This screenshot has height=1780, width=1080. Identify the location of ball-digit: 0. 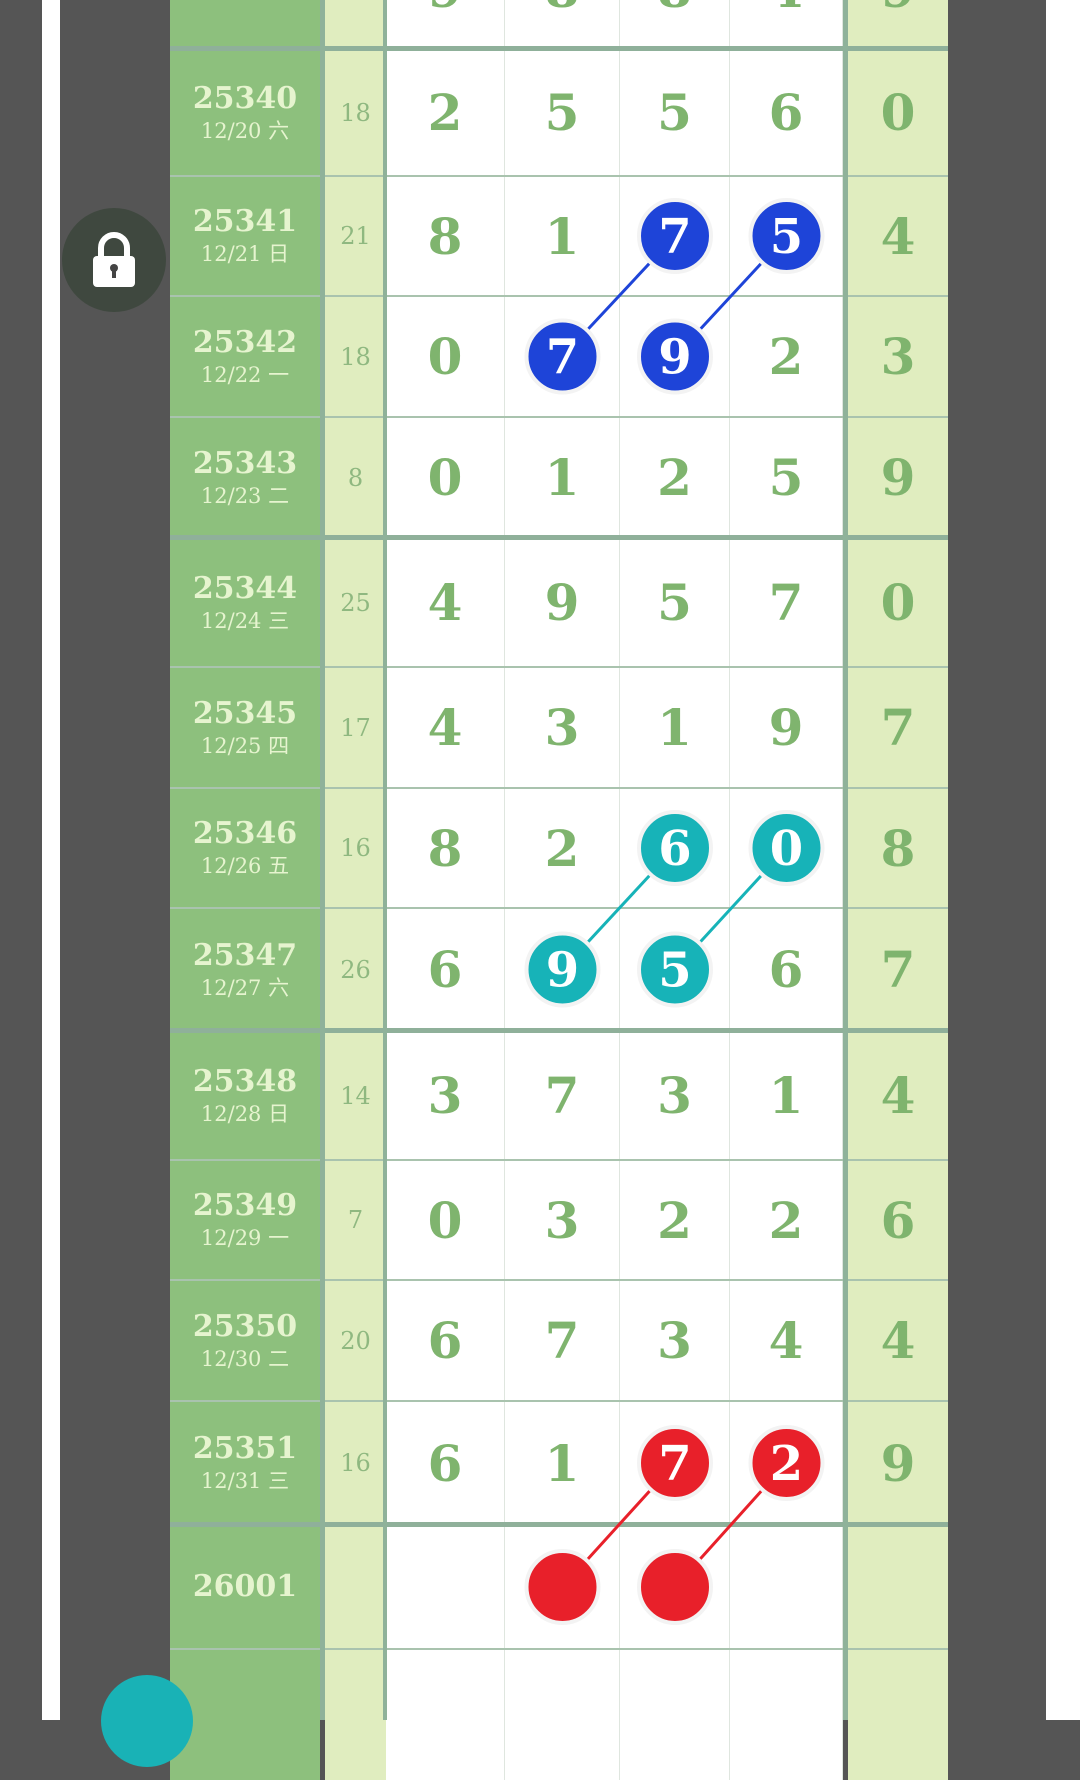
(786, 849).